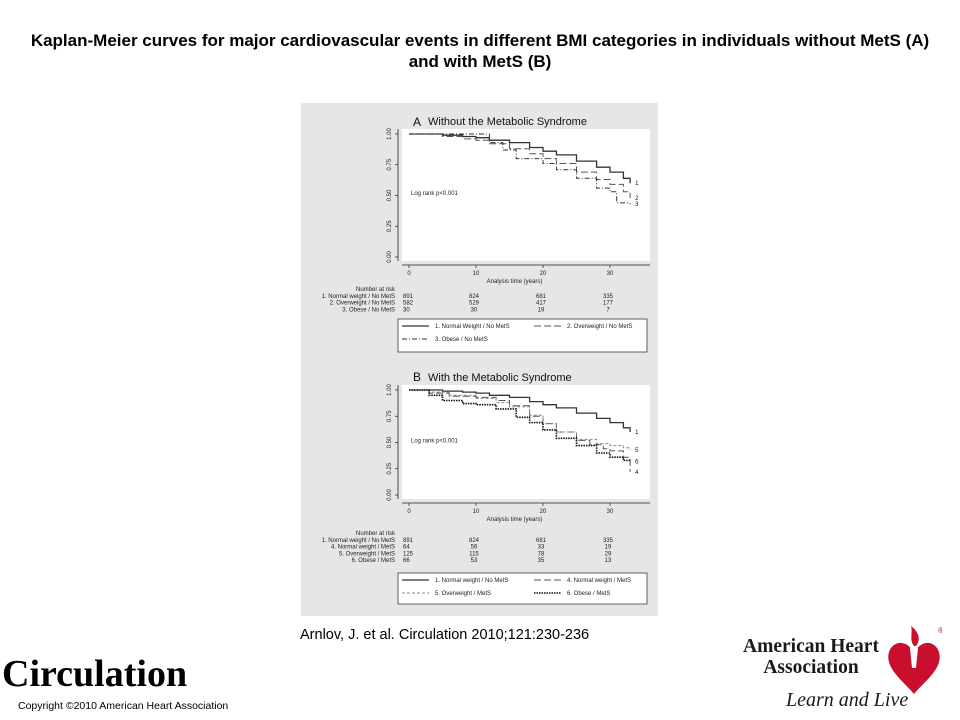  I want to click on panel-letter-B: B, so click(417, 377).